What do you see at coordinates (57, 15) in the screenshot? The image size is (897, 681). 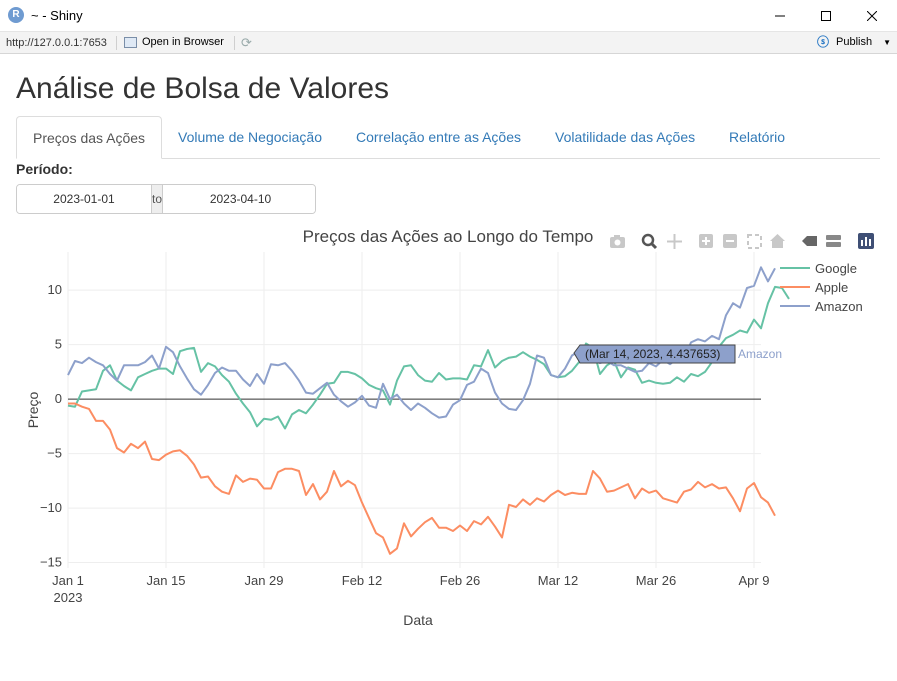 I see `window-title: ~ - Shiny` at bounding box center [57, 15].